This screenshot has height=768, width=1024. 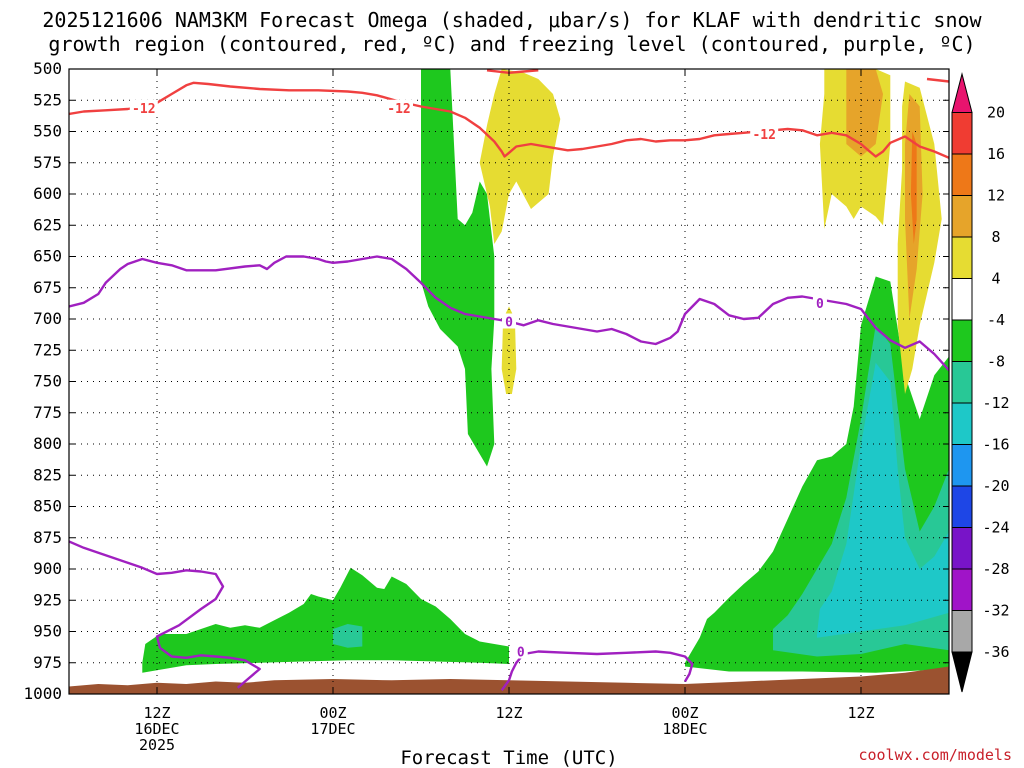 I want to click on colorbar-label: -16, so click(x=995, y=445).